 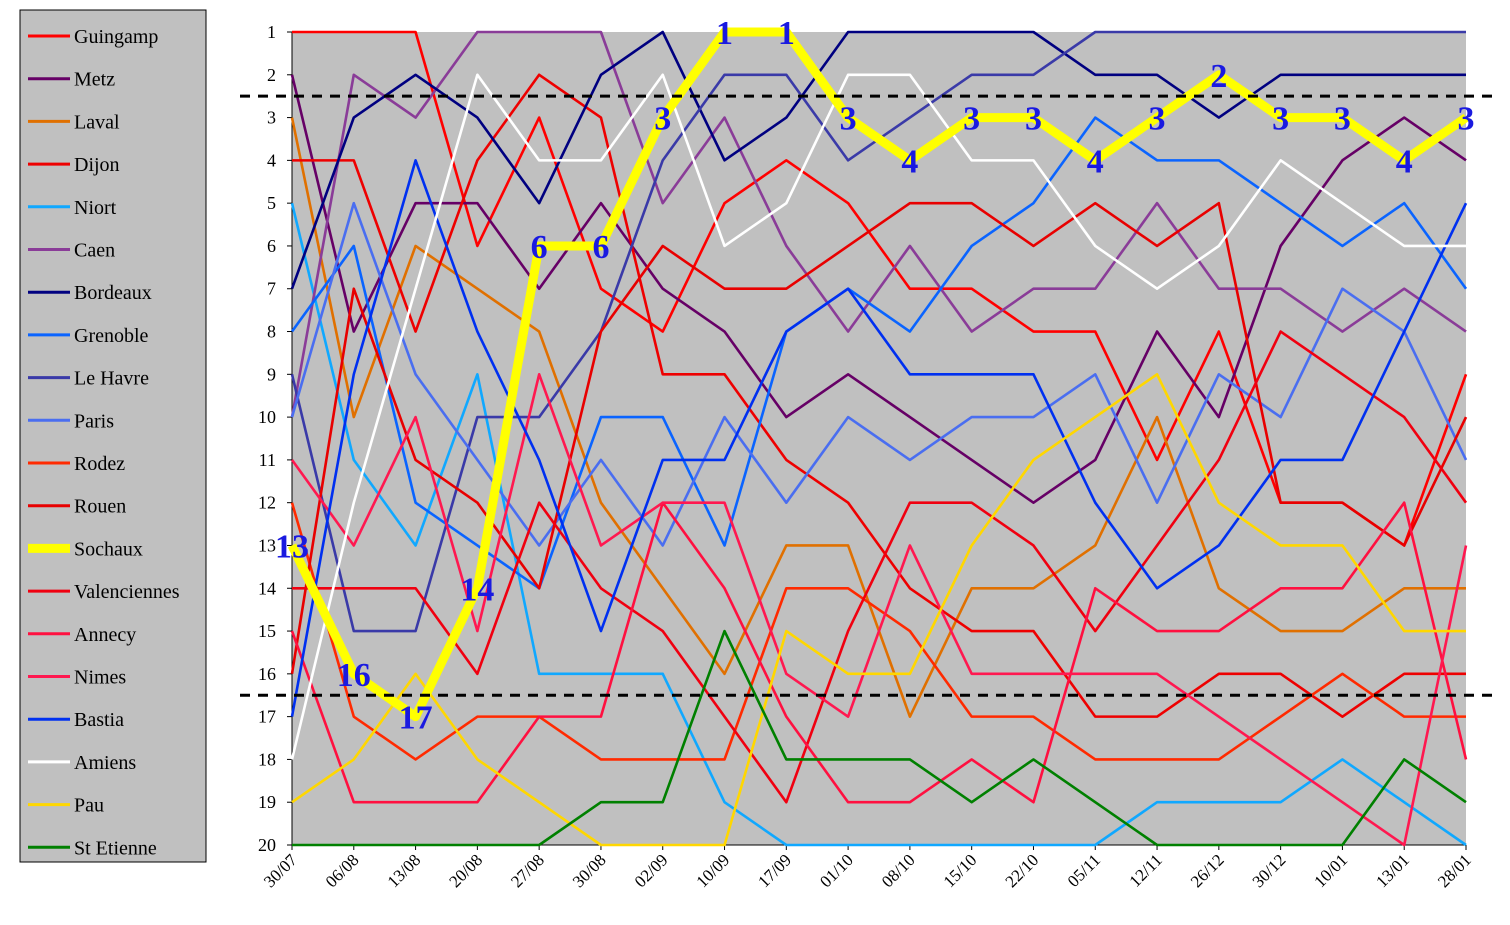 What do you see at coordinates (1392, 870) in the screenshot?
I see `x-tick-label: 13/01` at bounding box center [1392, 870].